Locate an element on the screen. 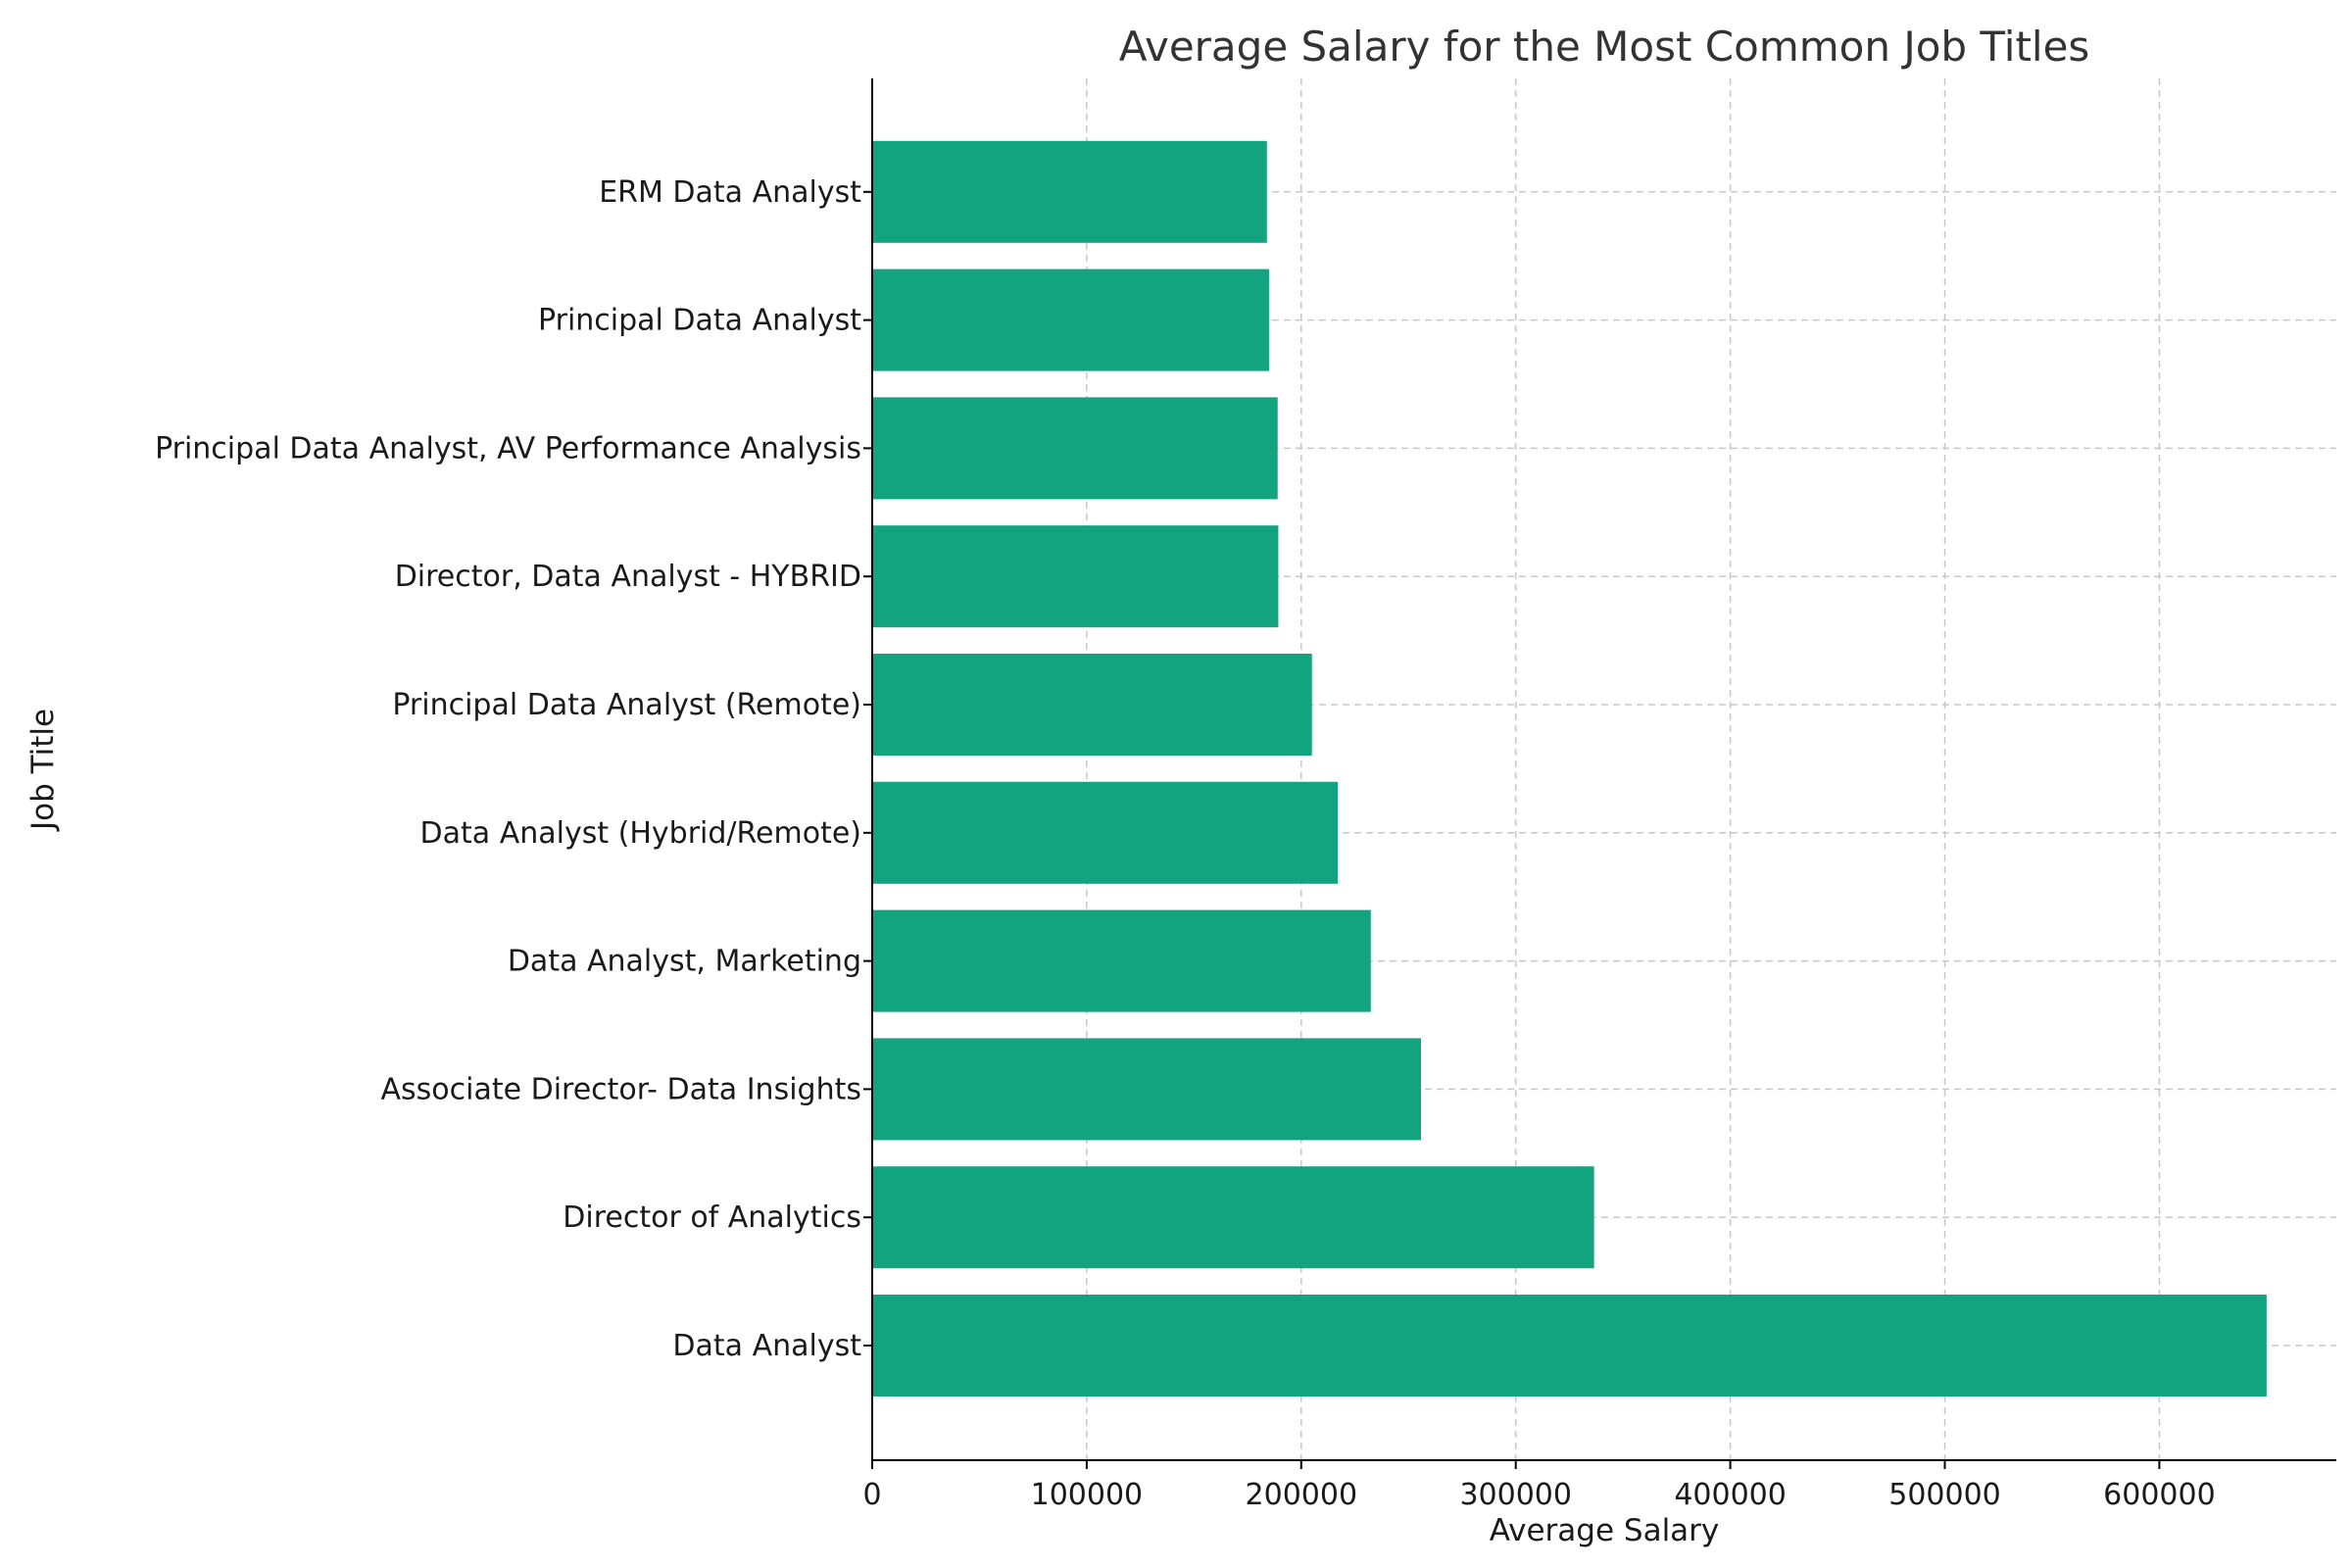  y-tick-label: Director of Analytics is located at coordinates (712, 1217).